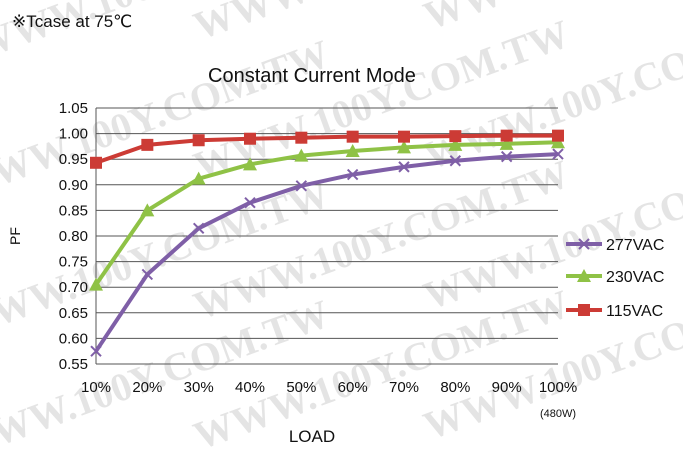 The height and width of the screenshot is (453, 683). What do you see at coordinates (584, 244) in the screenshot?
I see `legend-marker-277vac` at bounding box center [584, 244].